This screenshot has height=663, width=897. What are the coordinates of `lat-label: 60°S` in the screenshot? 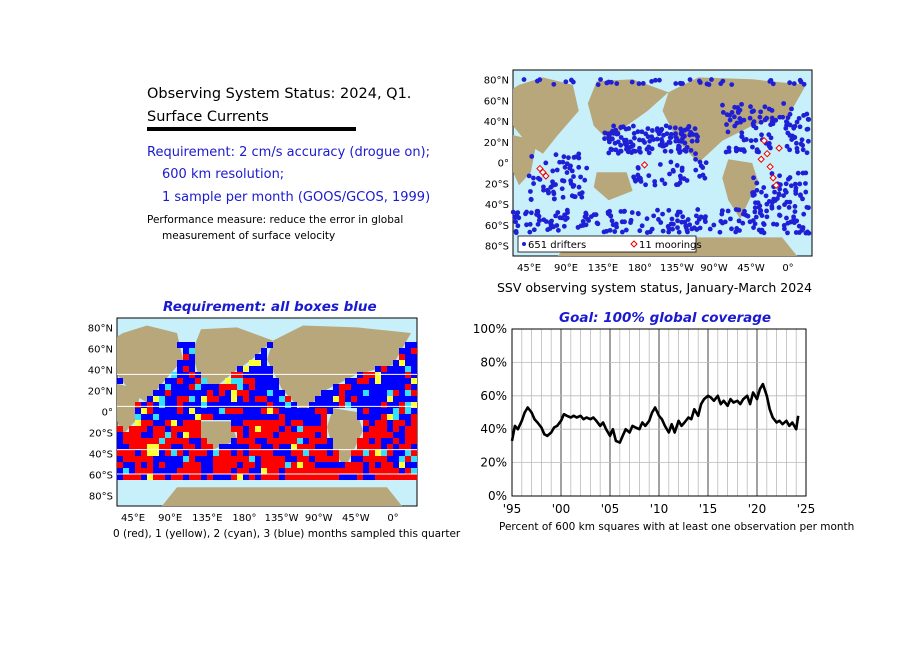 It's located at (101, 476).